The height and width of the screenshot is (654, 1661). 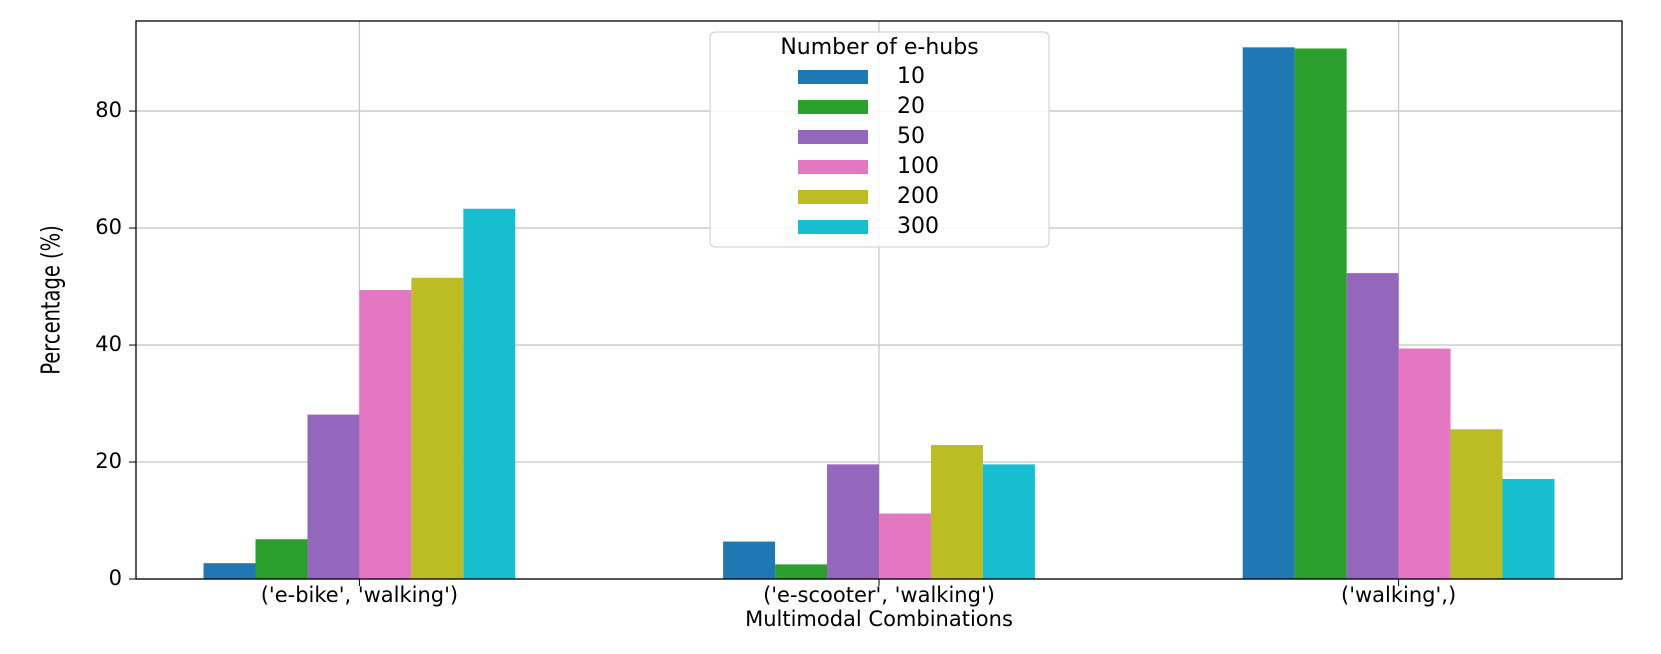 I want to click on x-tick-label: ('walking',), so click(x=1398, y=595).